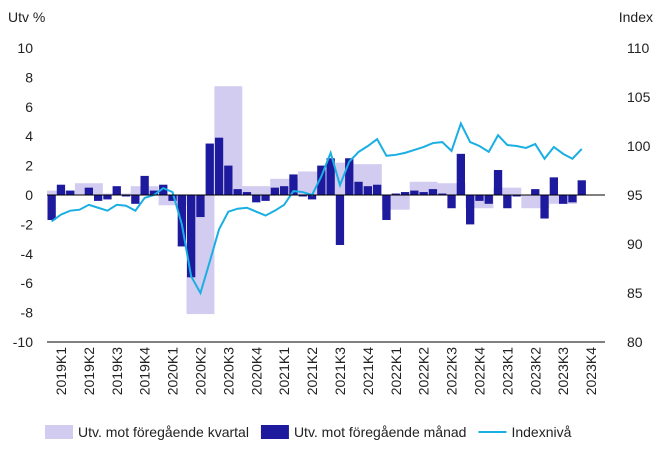 Image resolution: width=661 pixels, height=459 pixels. Describe the element at coordinates (368, 371) in the screenshot. I see `x-tick-label: 2021K4` at that location.